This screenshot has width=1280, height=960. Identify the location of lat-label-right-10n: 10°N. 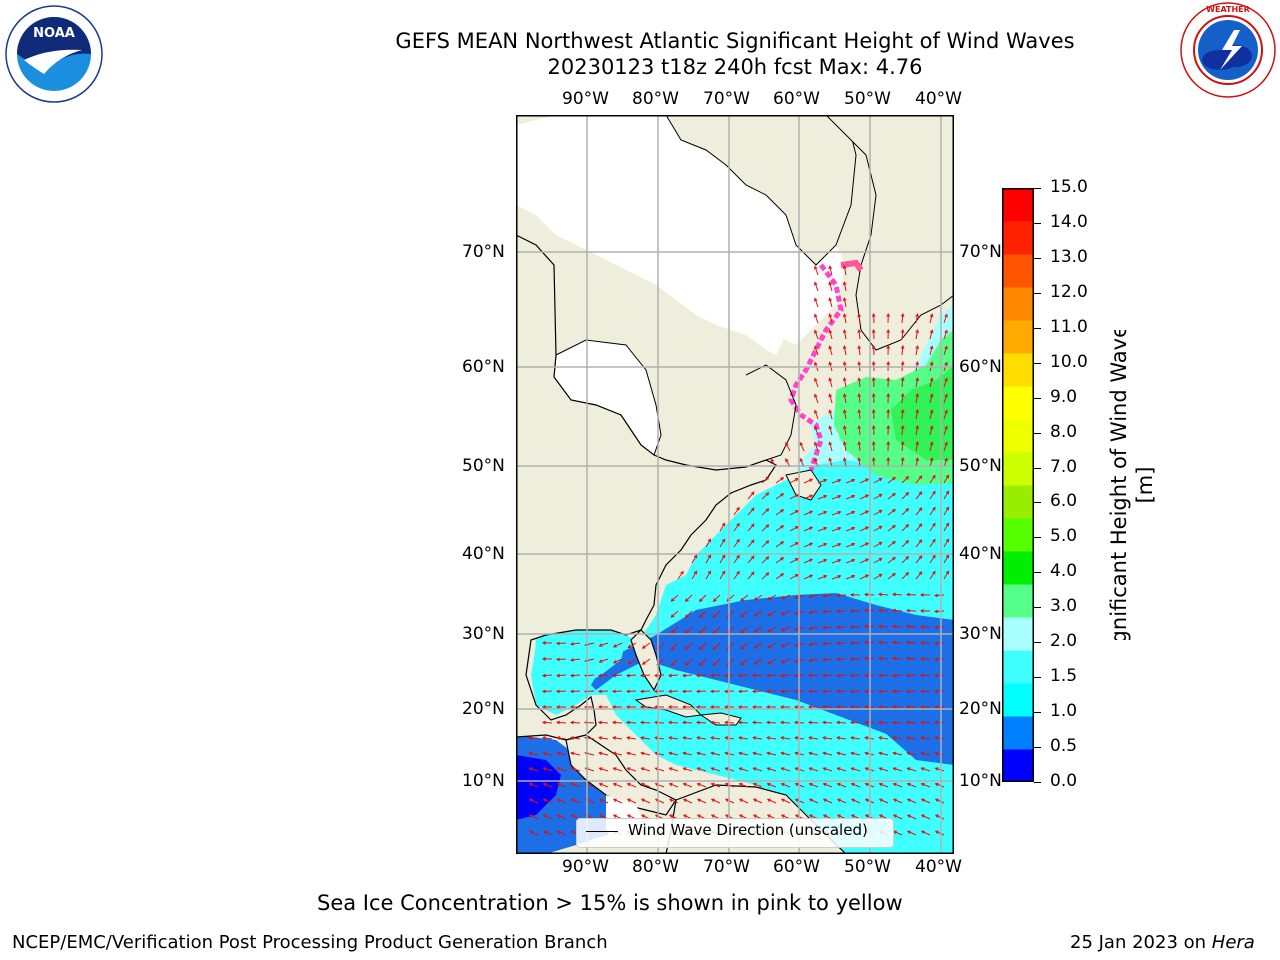
(980, 781).